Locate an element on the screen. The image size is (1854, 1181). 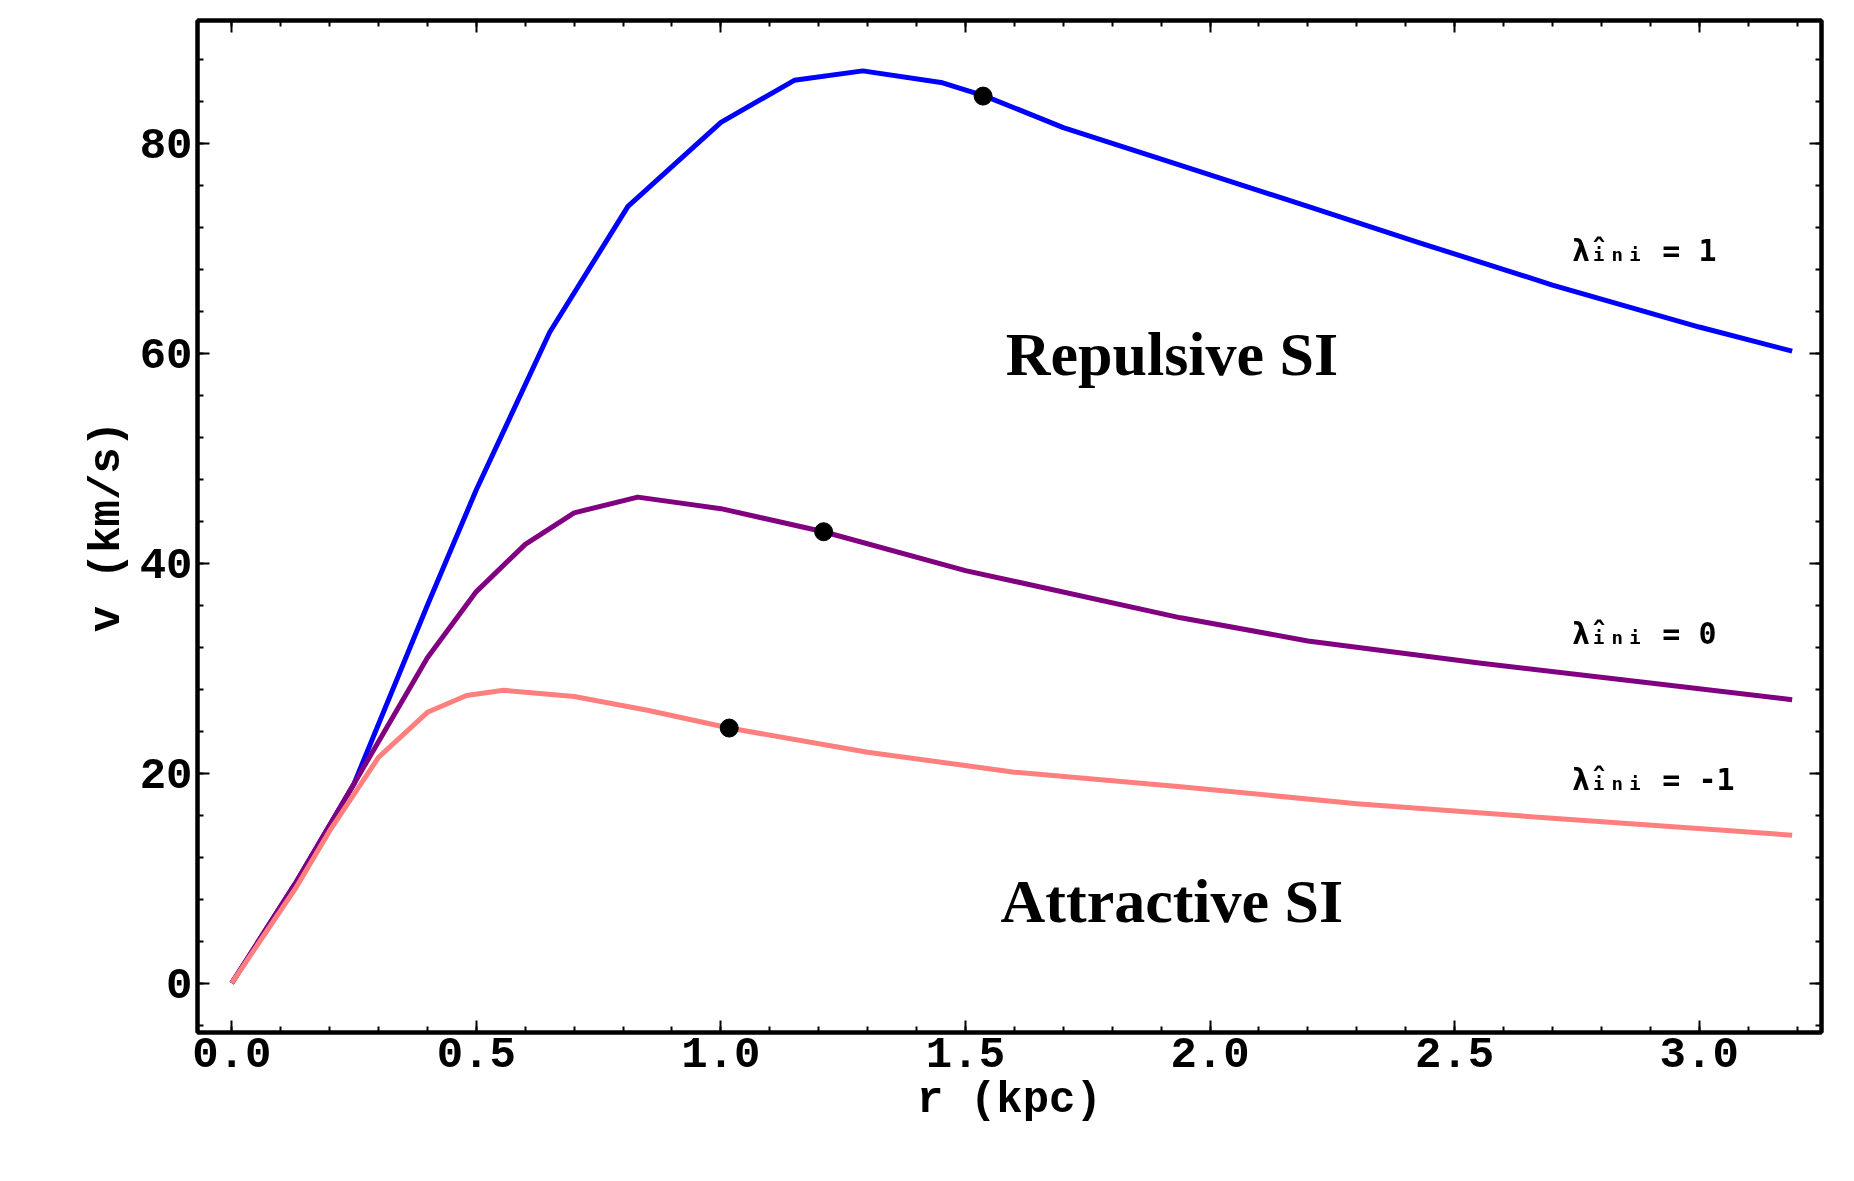
y-tick-label: 20 is located at coordinates (166, 775).